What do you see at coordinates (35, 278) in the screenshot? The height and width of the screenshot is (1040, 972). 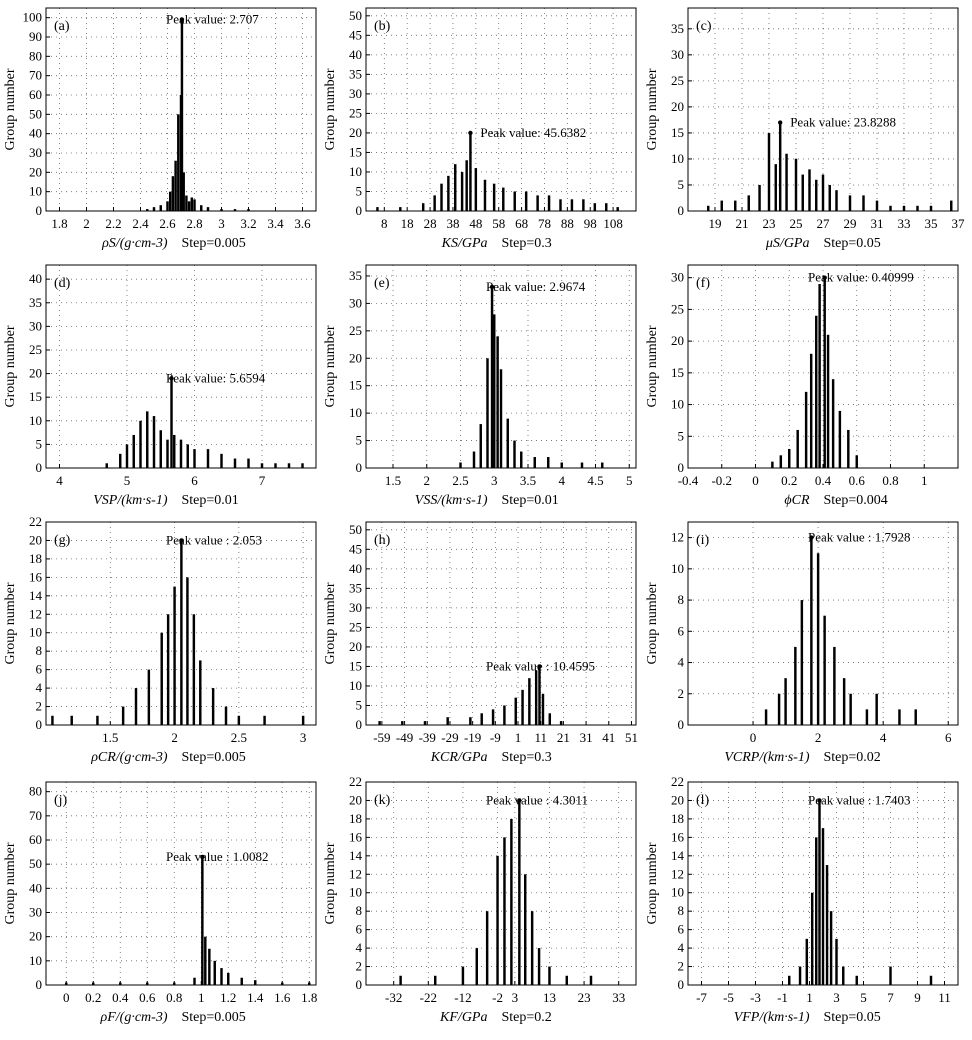 I see `y-tick-label: 40` at bounding box center [35, 278].